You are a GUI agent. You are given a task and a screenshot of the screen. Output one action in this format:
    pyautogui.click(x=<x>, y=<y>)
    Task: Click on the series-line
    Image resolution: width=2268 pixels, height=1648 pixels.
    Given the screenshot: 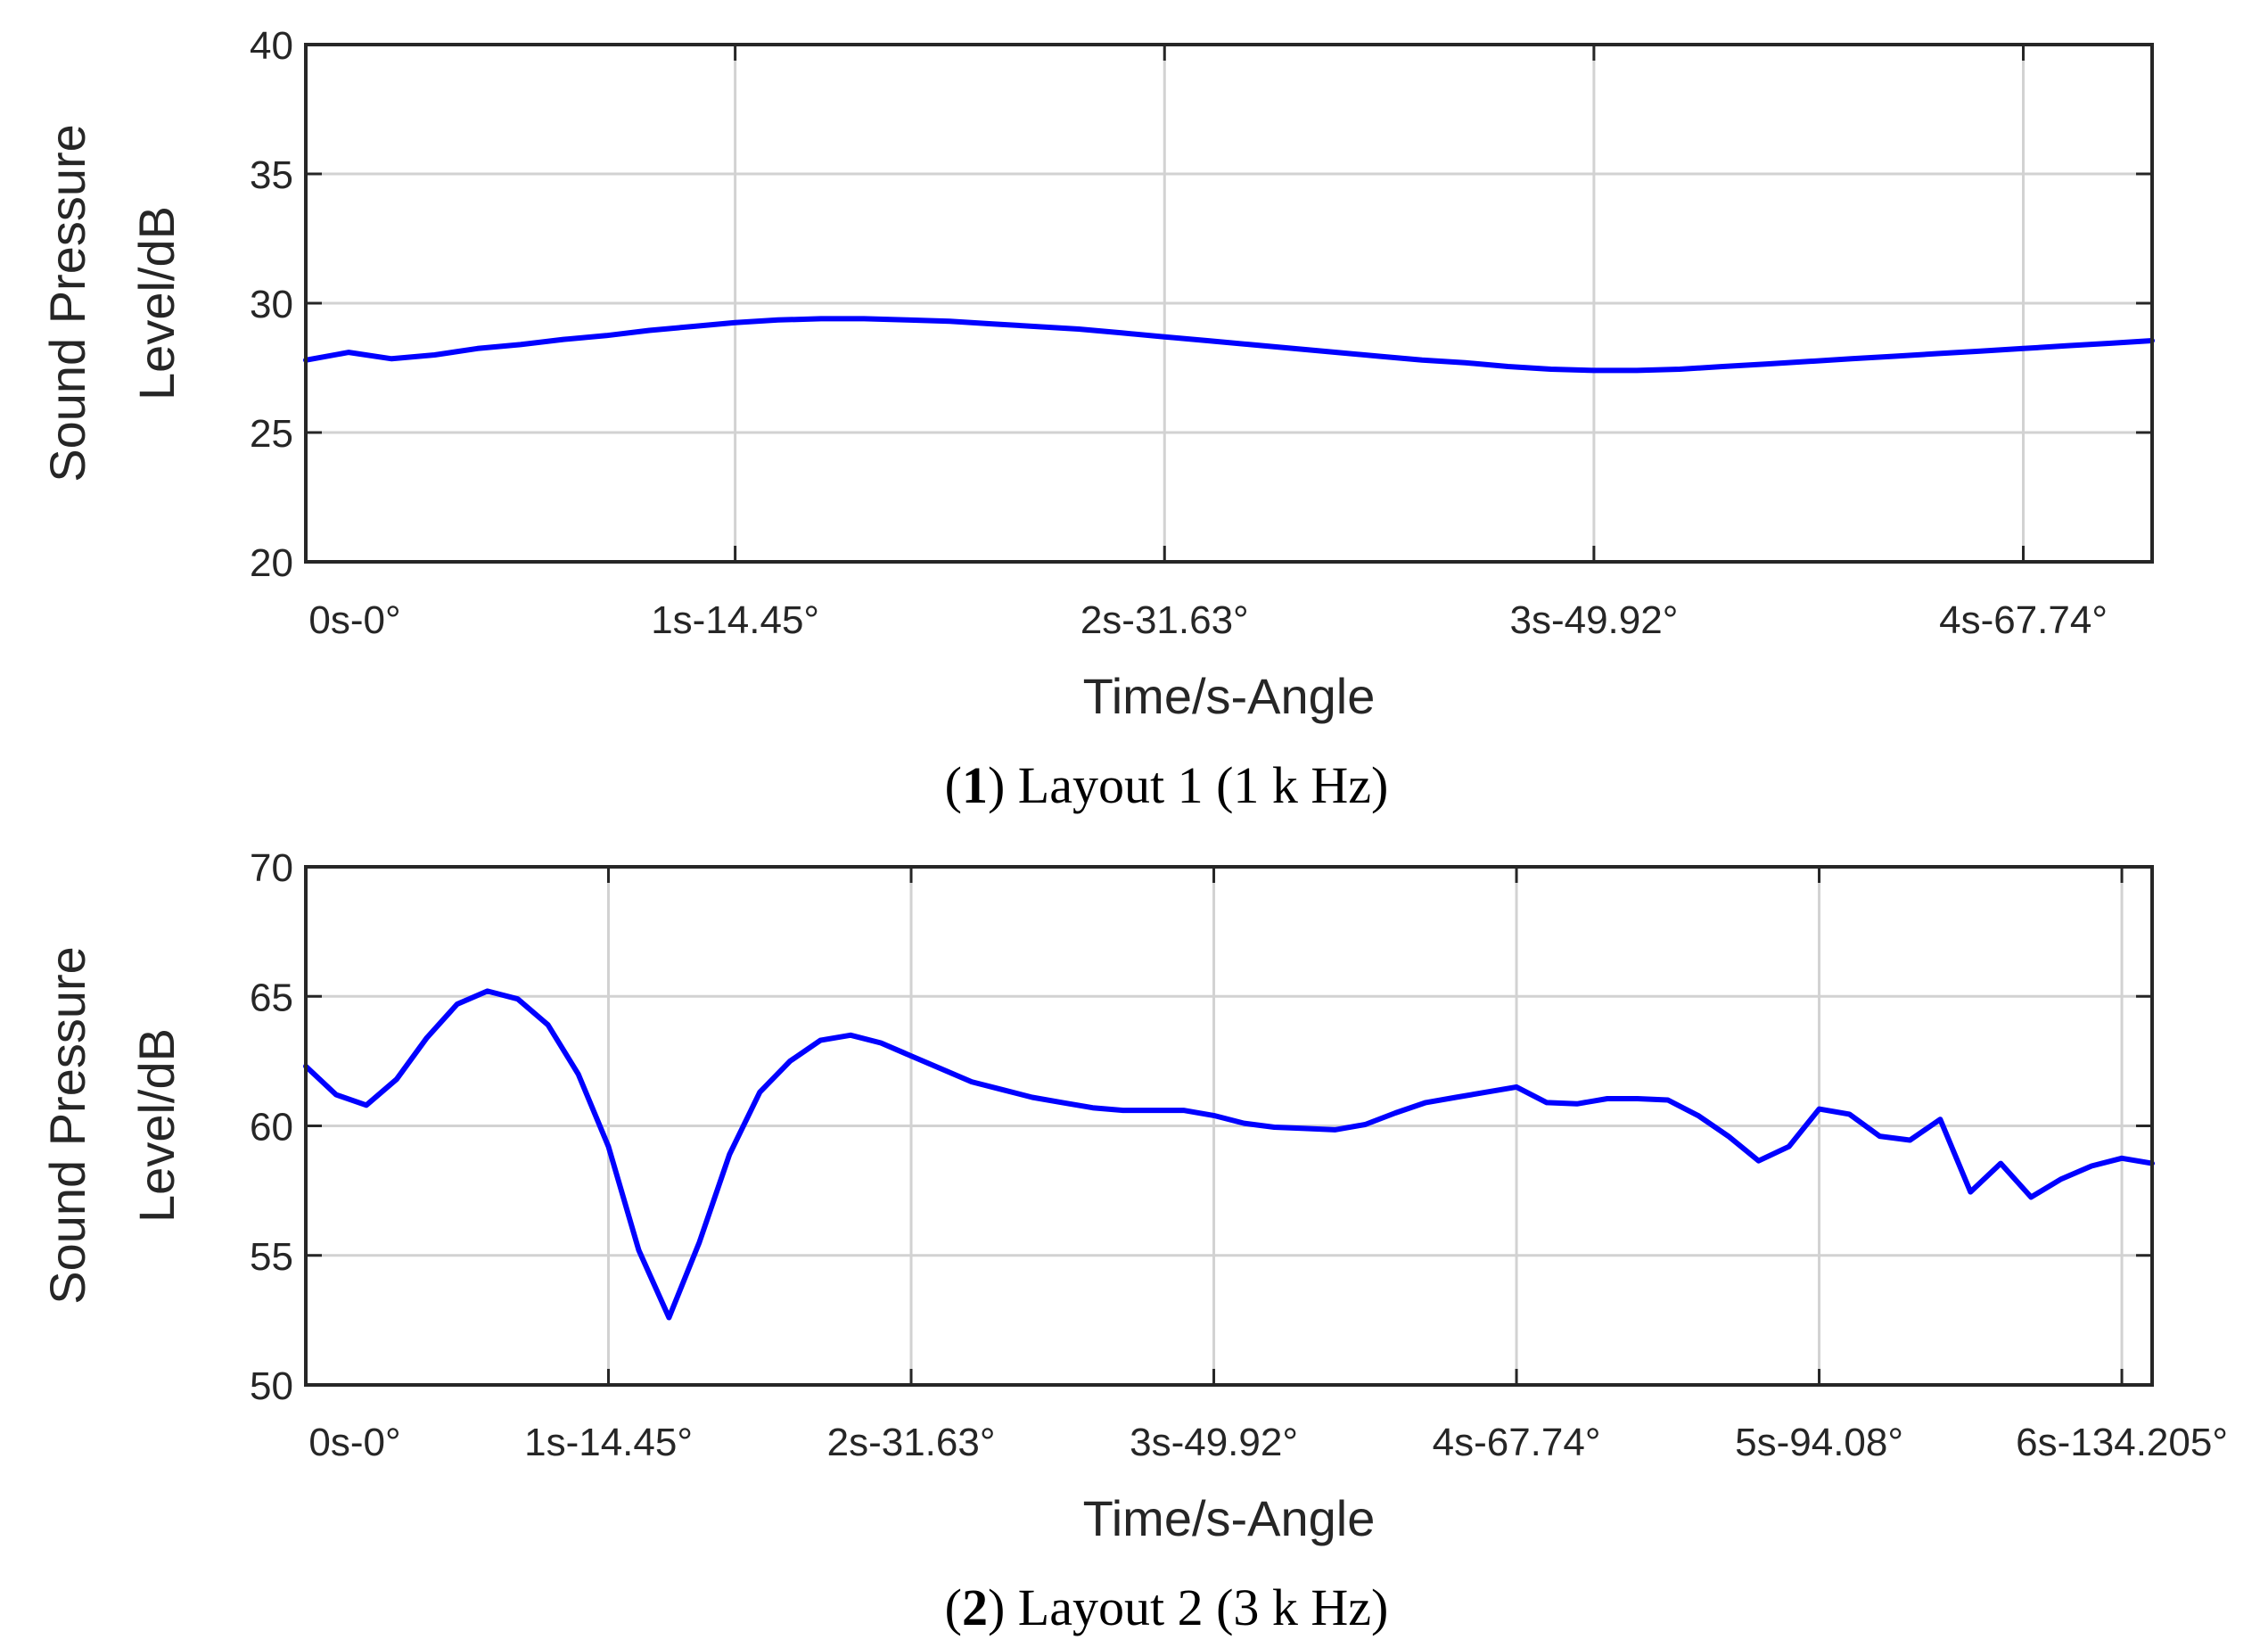 What is the action you would take?
    pyautogui.click(x=1229, y=345)
    